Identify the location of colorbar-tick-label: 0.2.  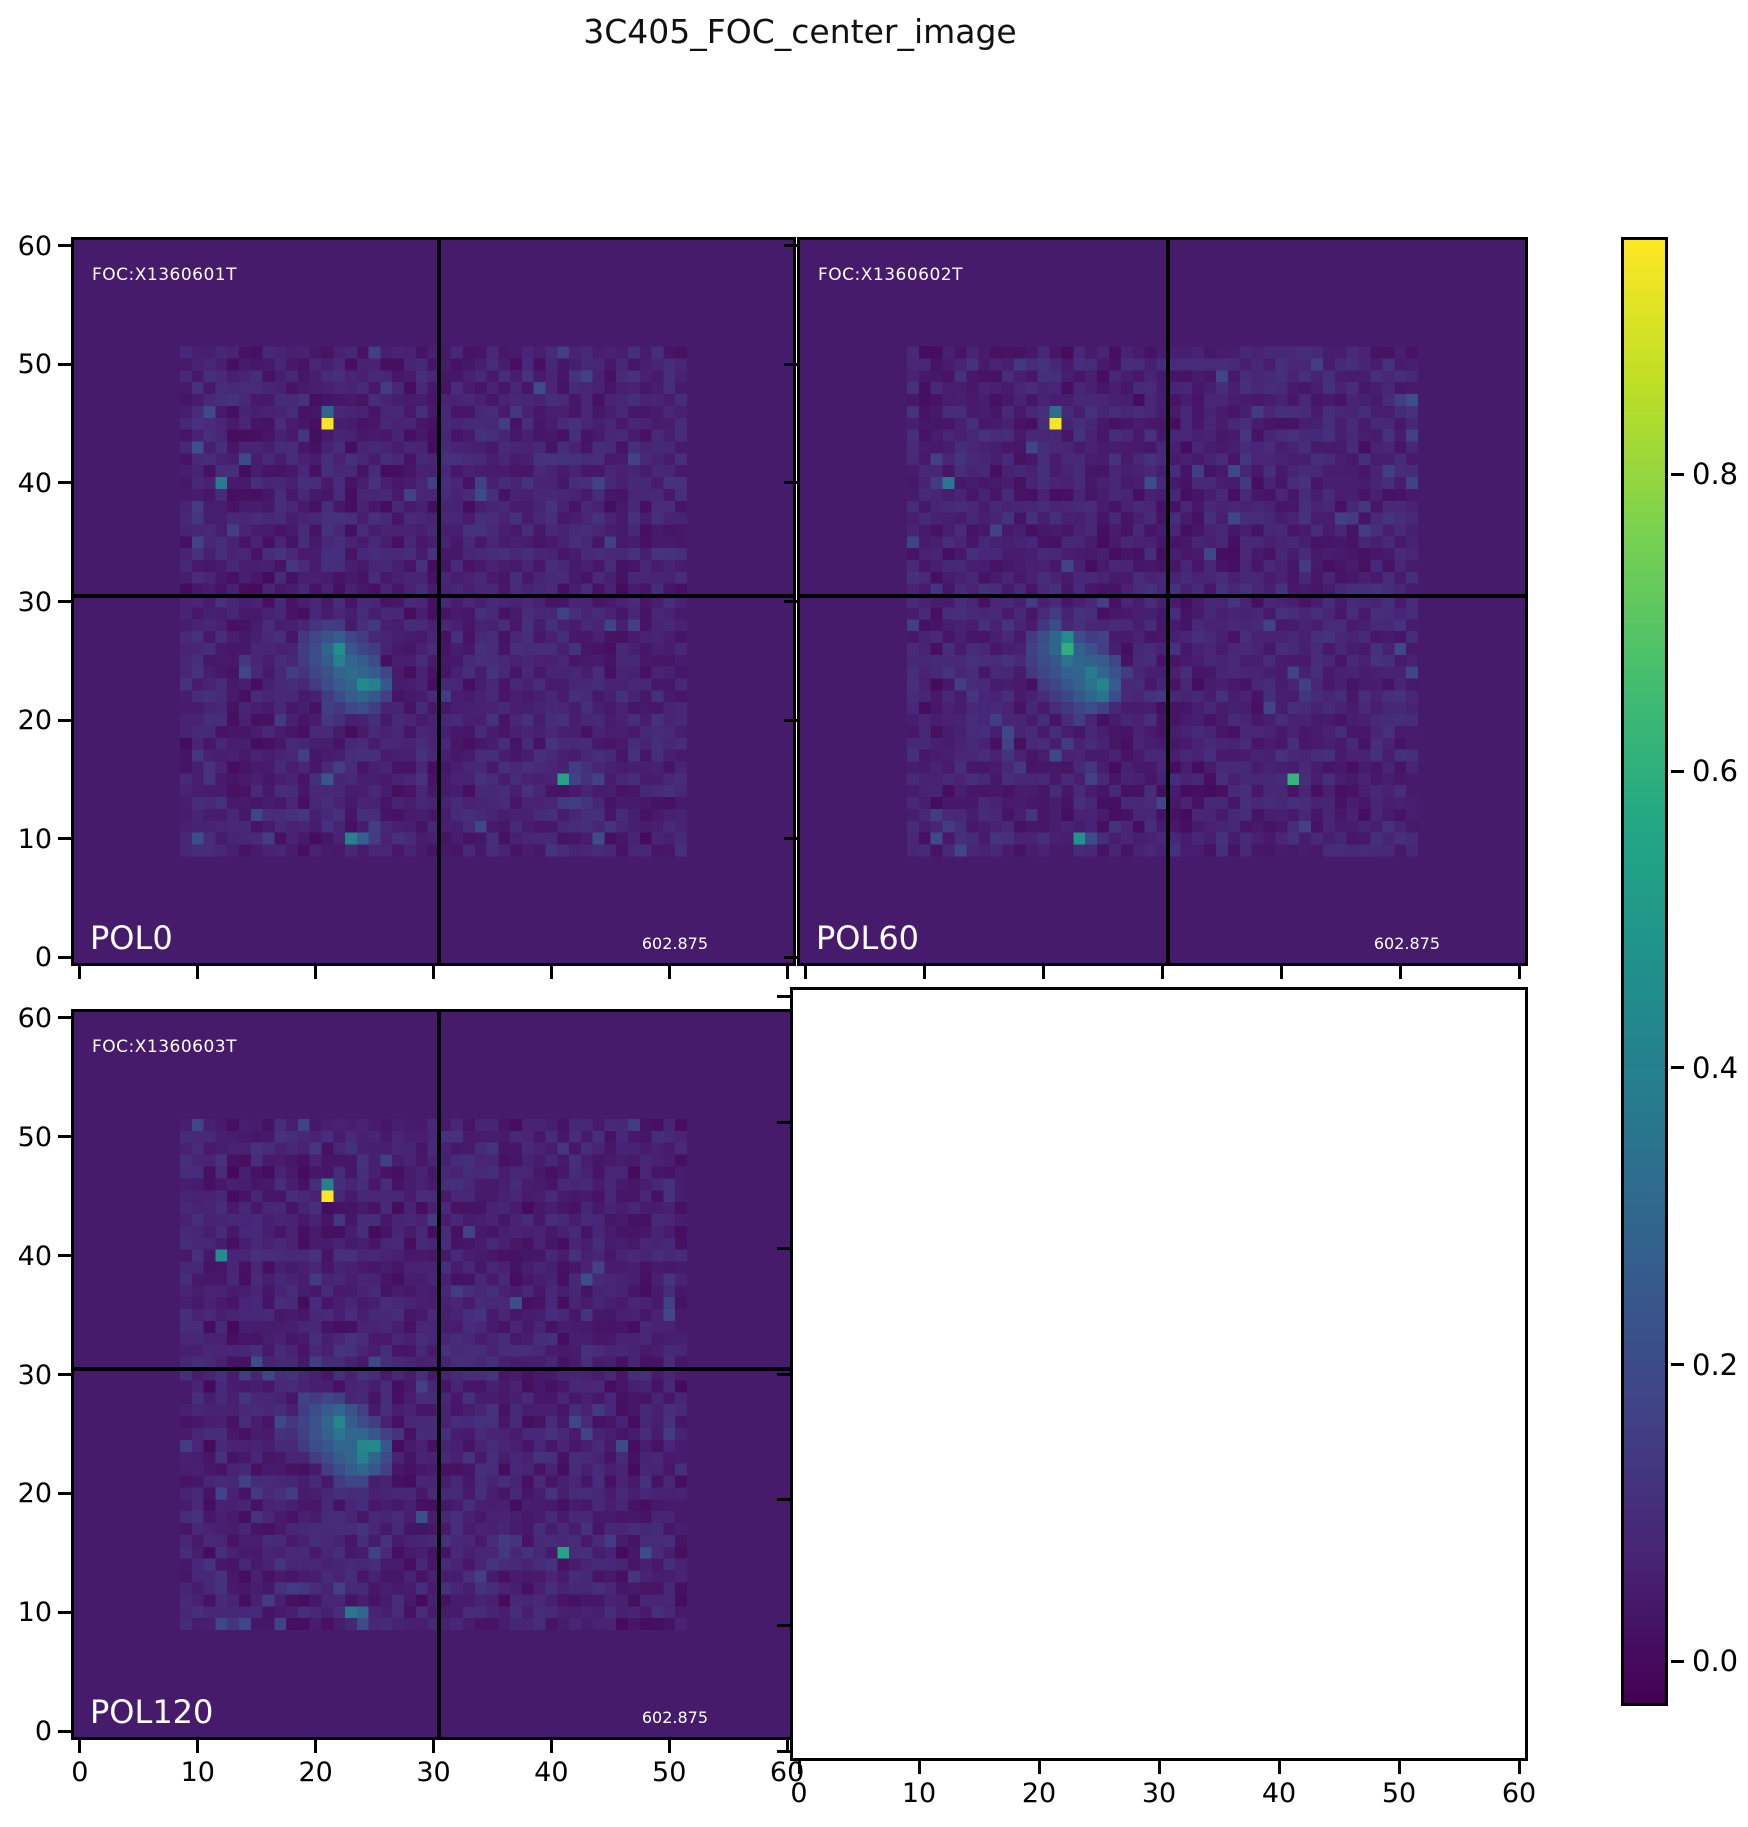
(1715, 1364).